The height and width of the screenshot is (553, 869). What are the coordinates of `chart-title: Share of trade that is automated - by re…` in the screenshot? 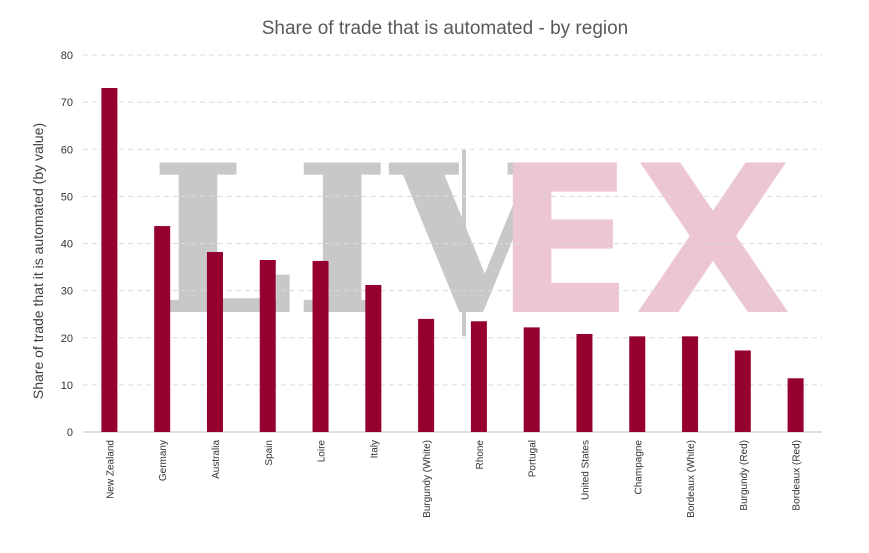 It's located at (445, 28).